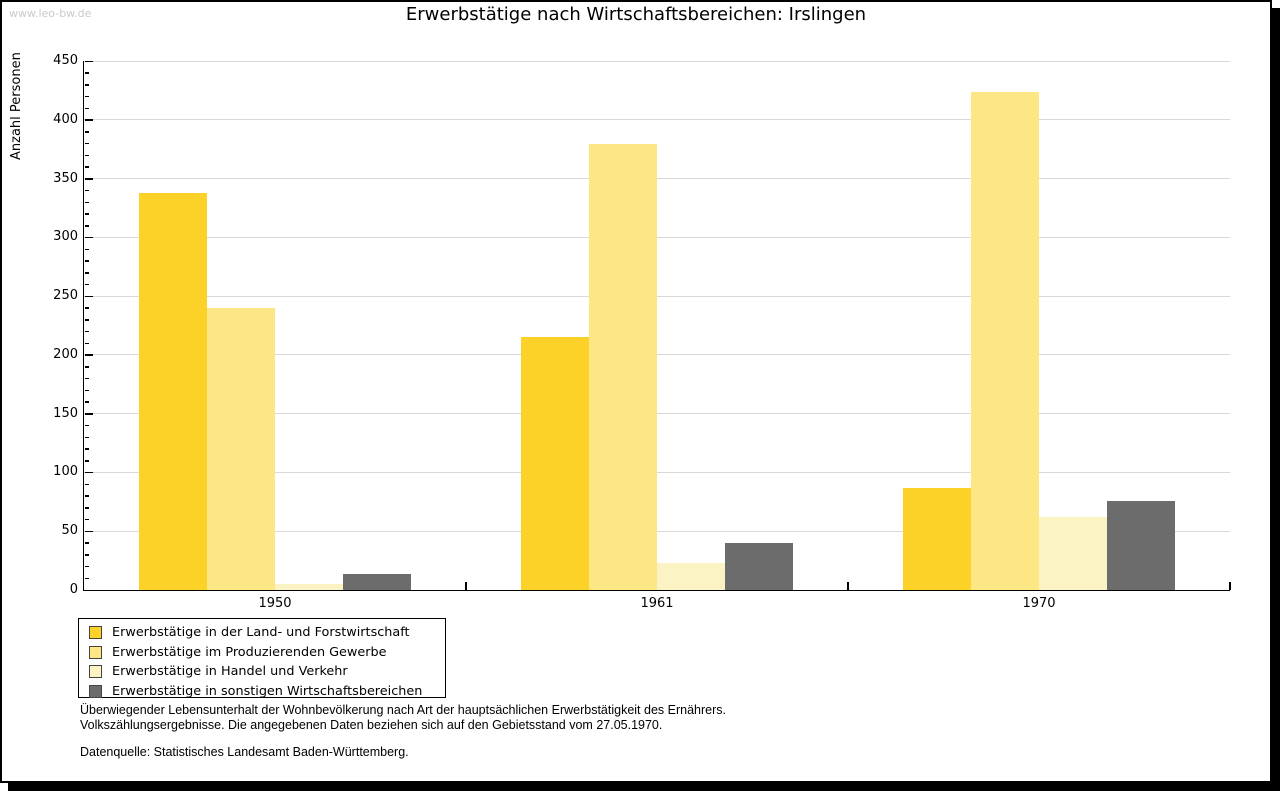 The image size is (1280, 791). What do you see at coordinates (555, 463) in the screenshot?
I see `bar-1961-series1` at bounding box center [555, 463].